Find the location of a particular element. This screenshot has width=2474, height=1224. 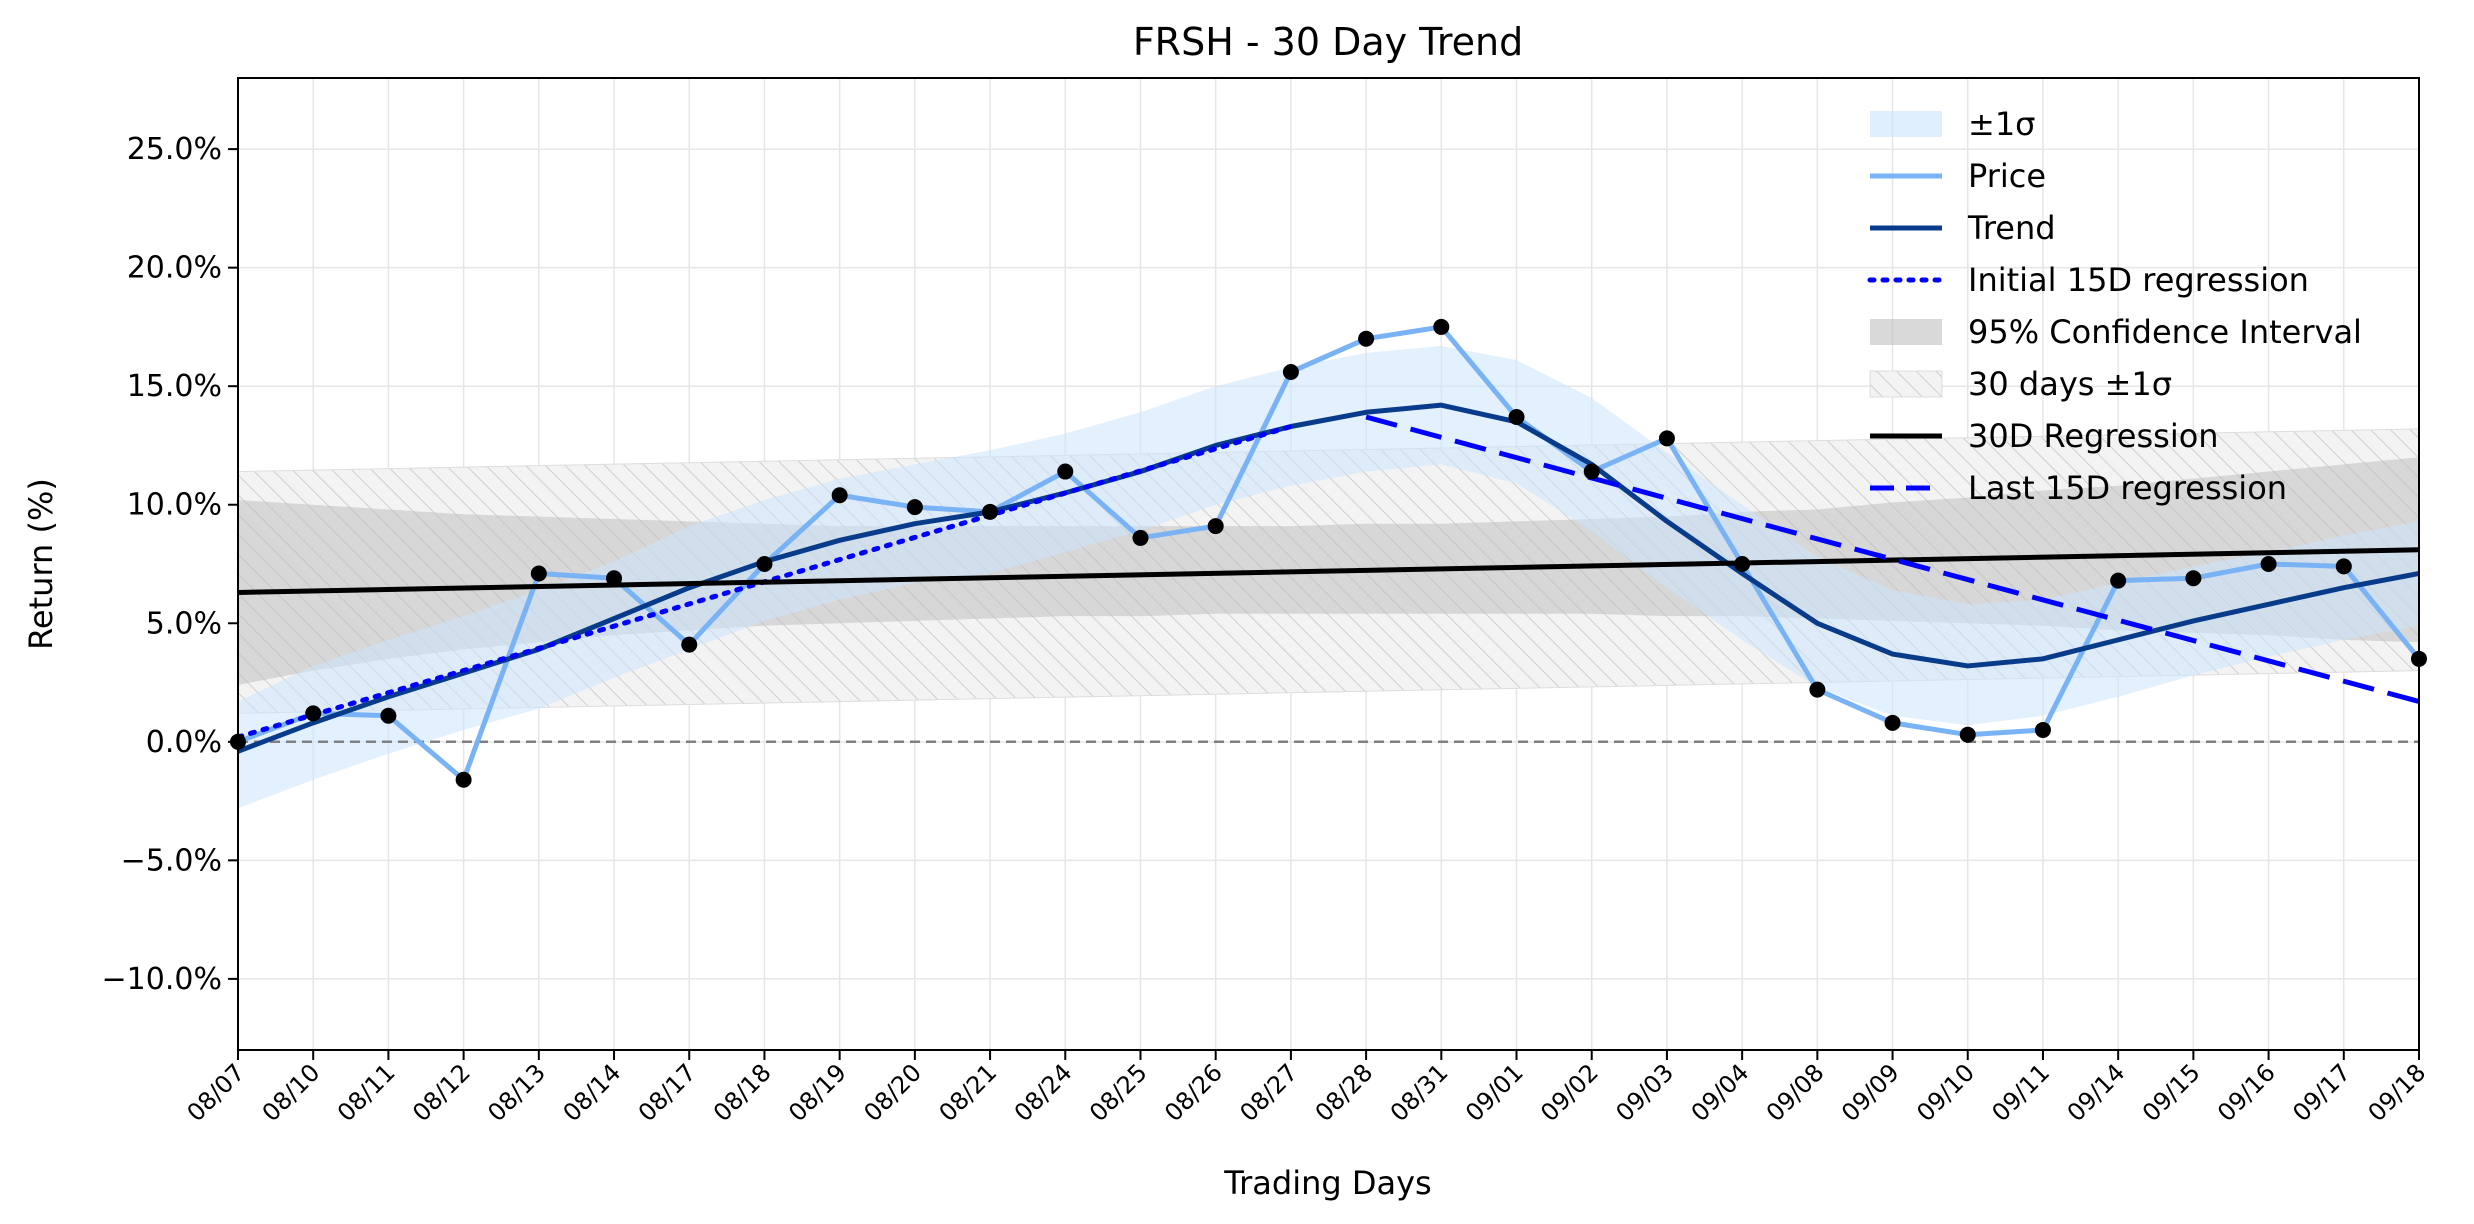

x-tick-label: 09/09 is located at coordinates (1870, 1092).